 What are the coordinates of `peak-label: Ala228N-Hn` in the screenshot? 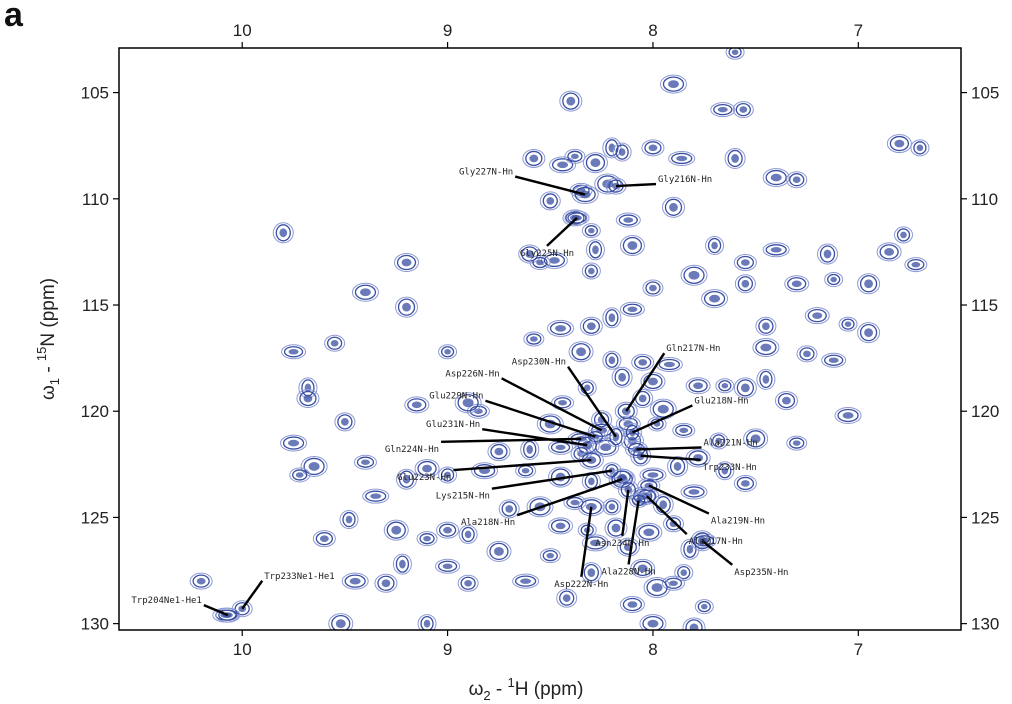 It's located at (628, 572).